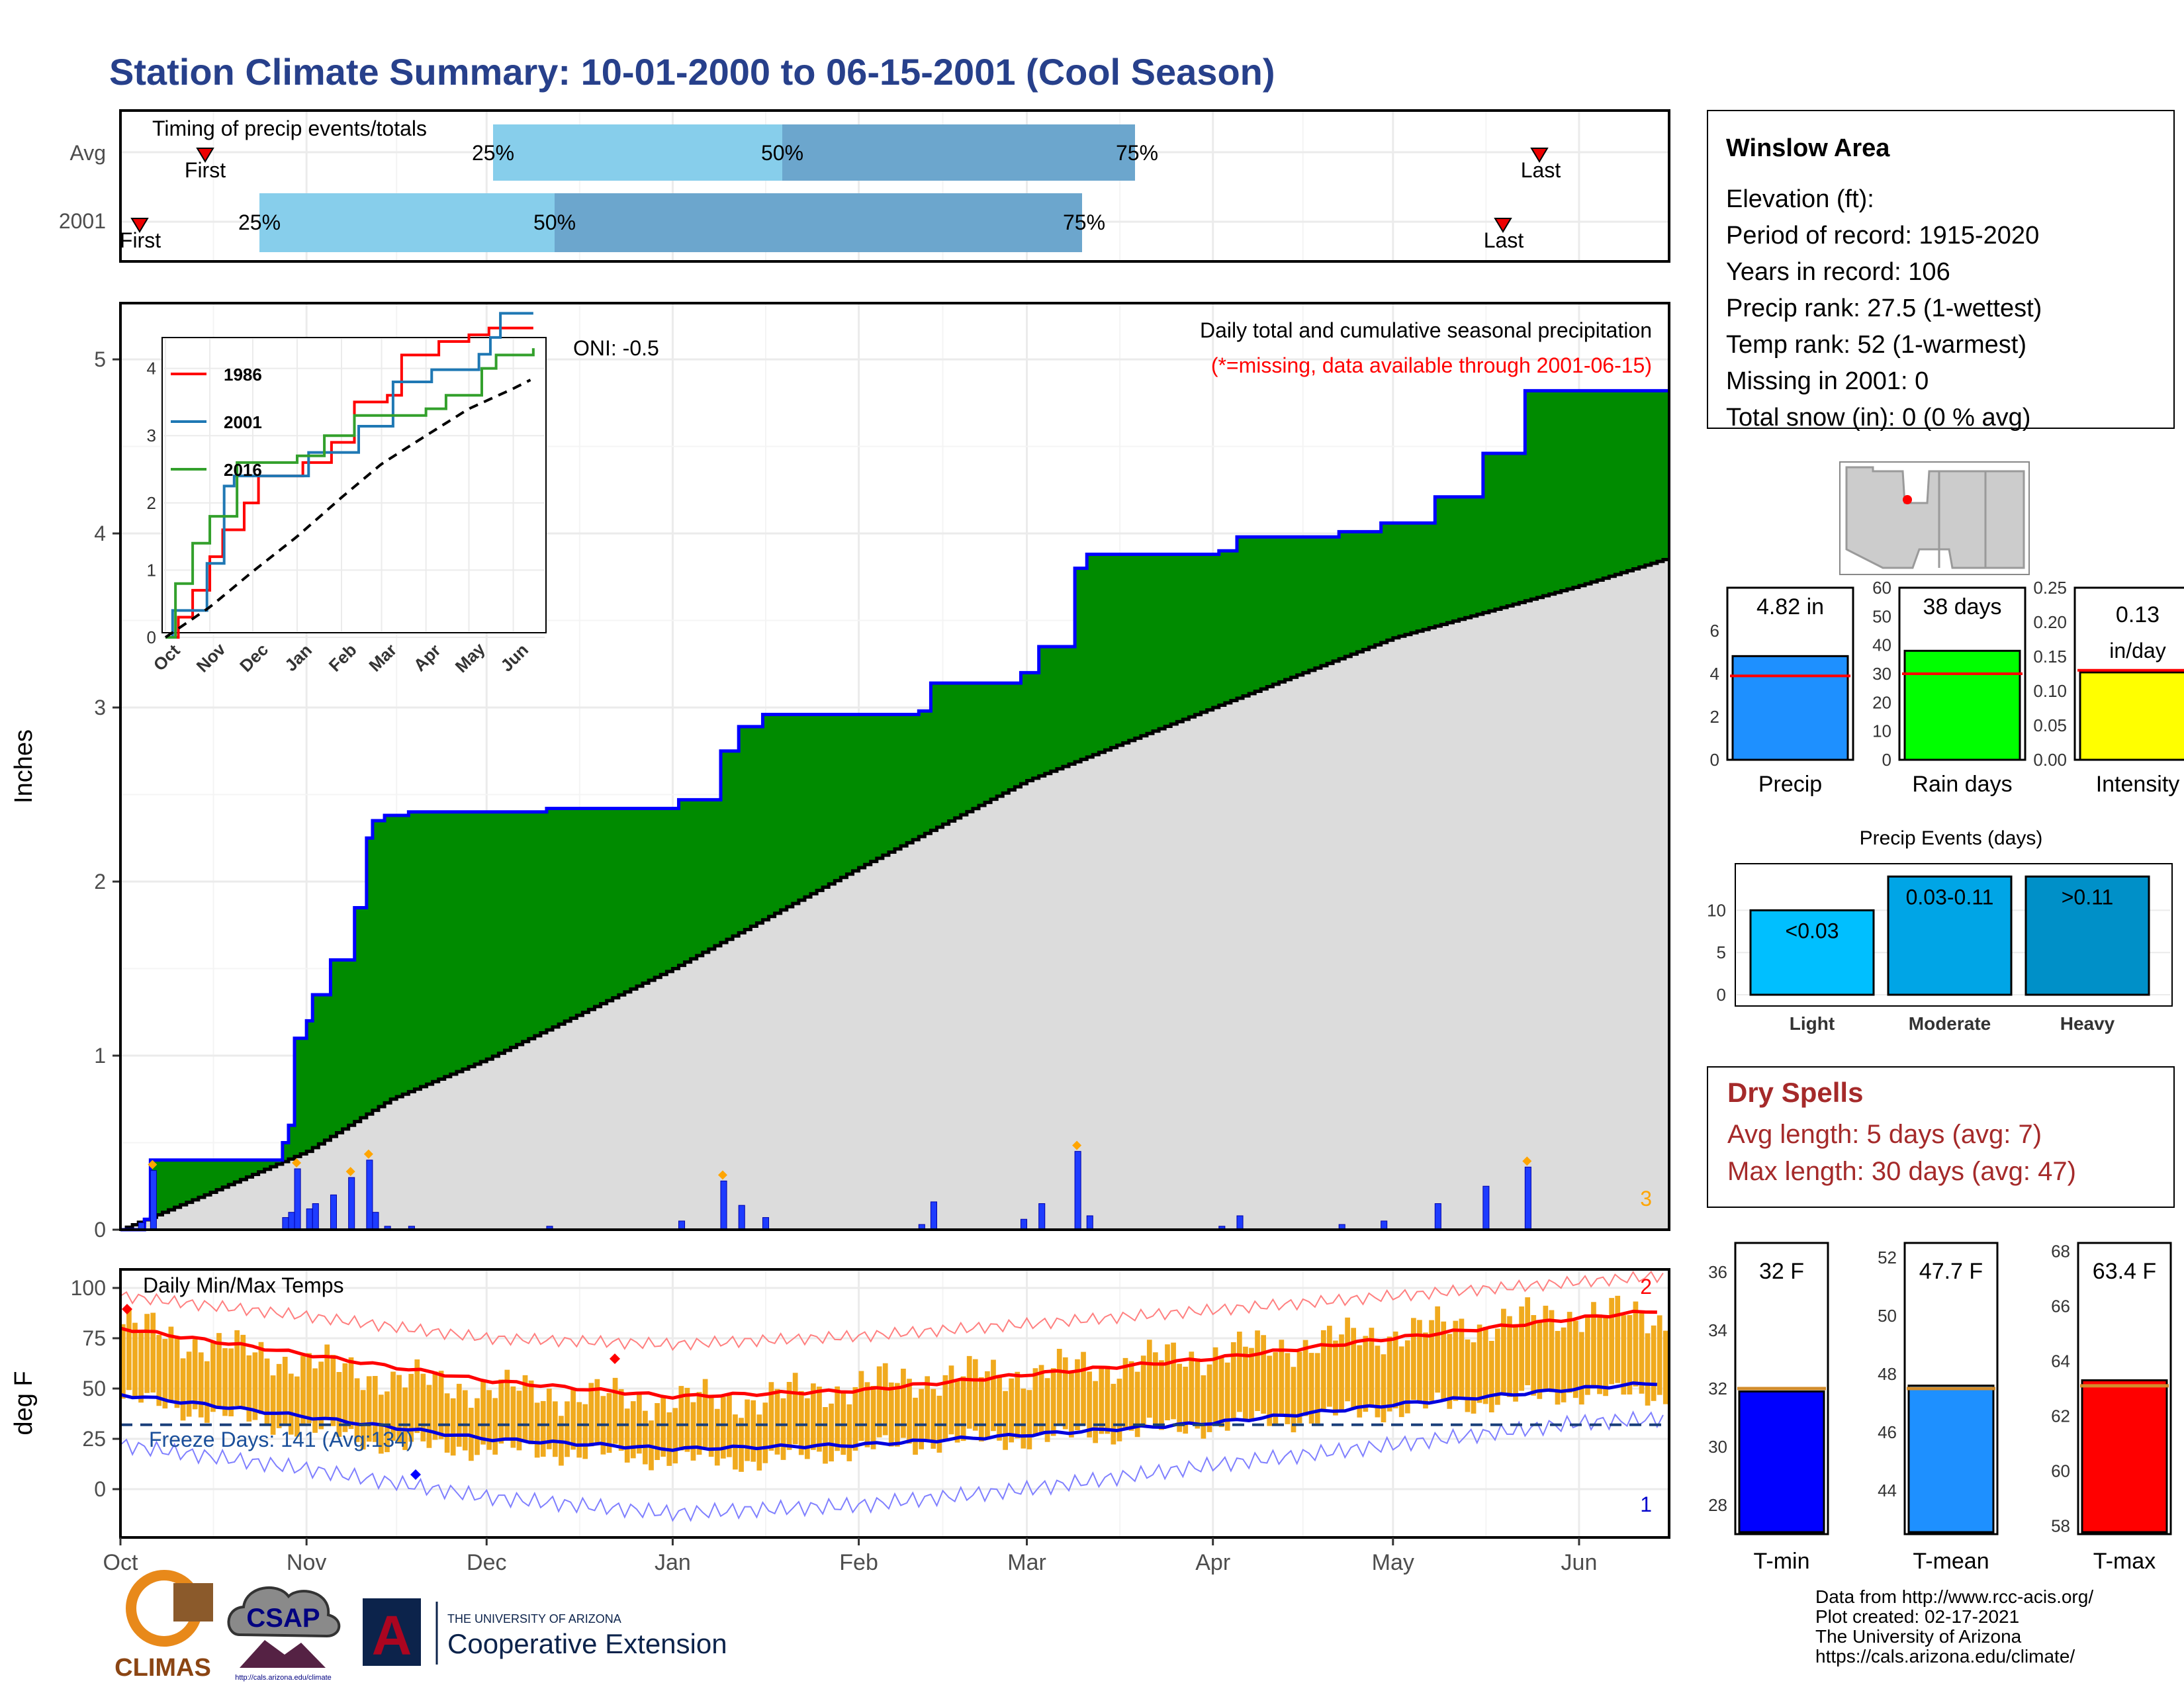 The image size is (2184, 1691). Describe the element at coordinates (284, 1612) in the screenshot. I see `csap-cloud-icon` at that location.